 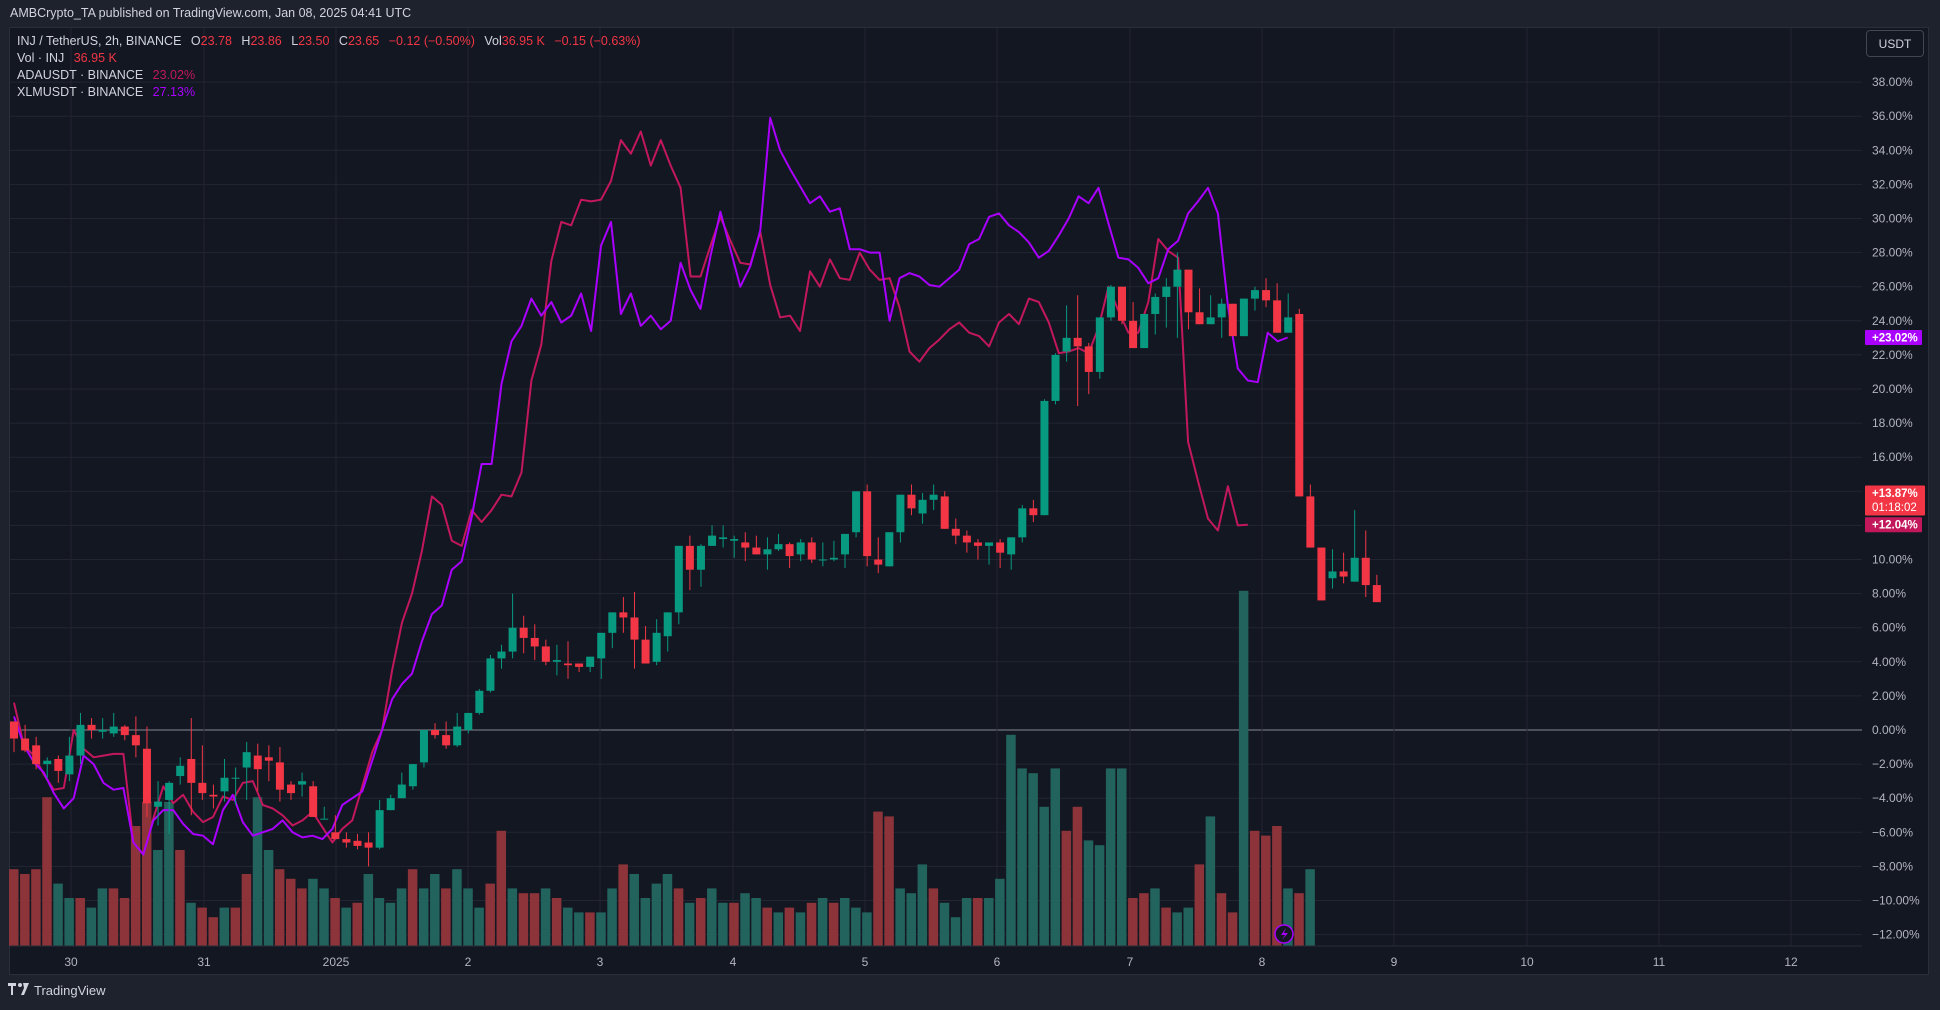 I want to click on time-axis-label: 30, so click(x=71, y=962).